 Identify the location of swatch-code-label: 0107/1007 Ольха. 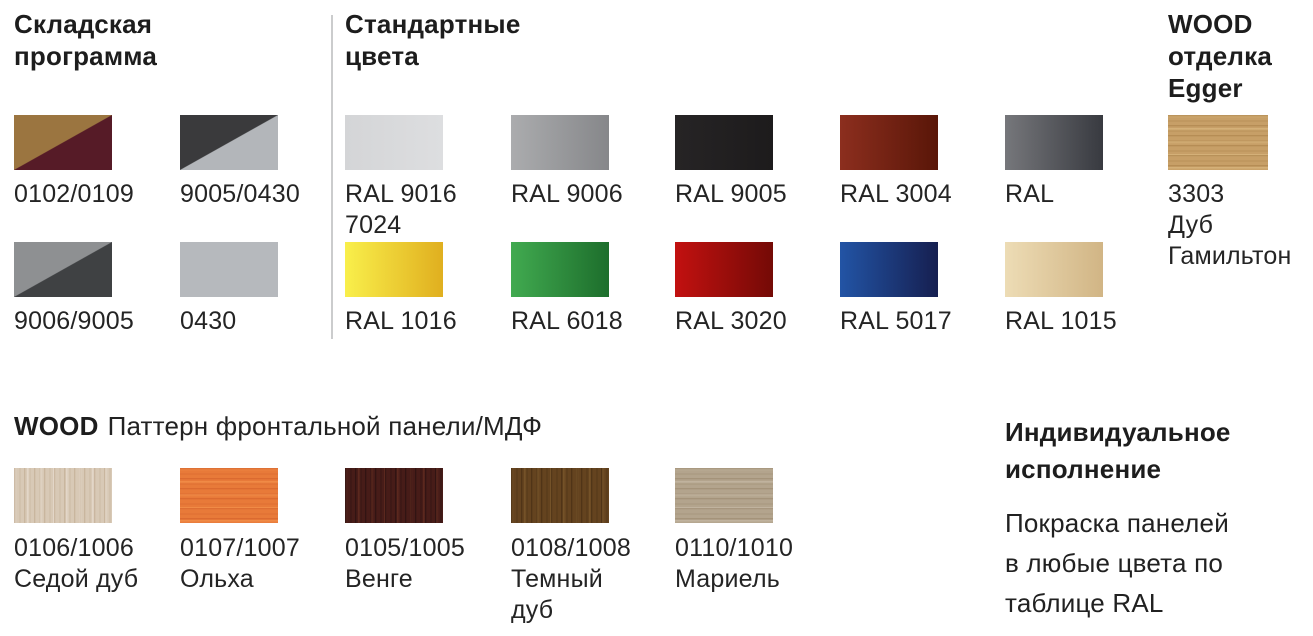
(240, 563).